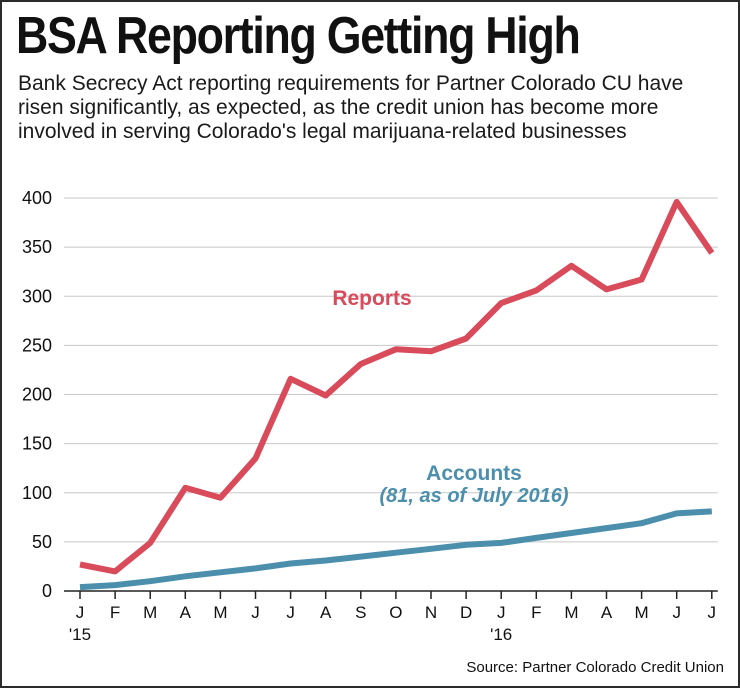  Describe the element at coordinates (395, 549) in the screenshot. I see `series-line-accounts` at that location.